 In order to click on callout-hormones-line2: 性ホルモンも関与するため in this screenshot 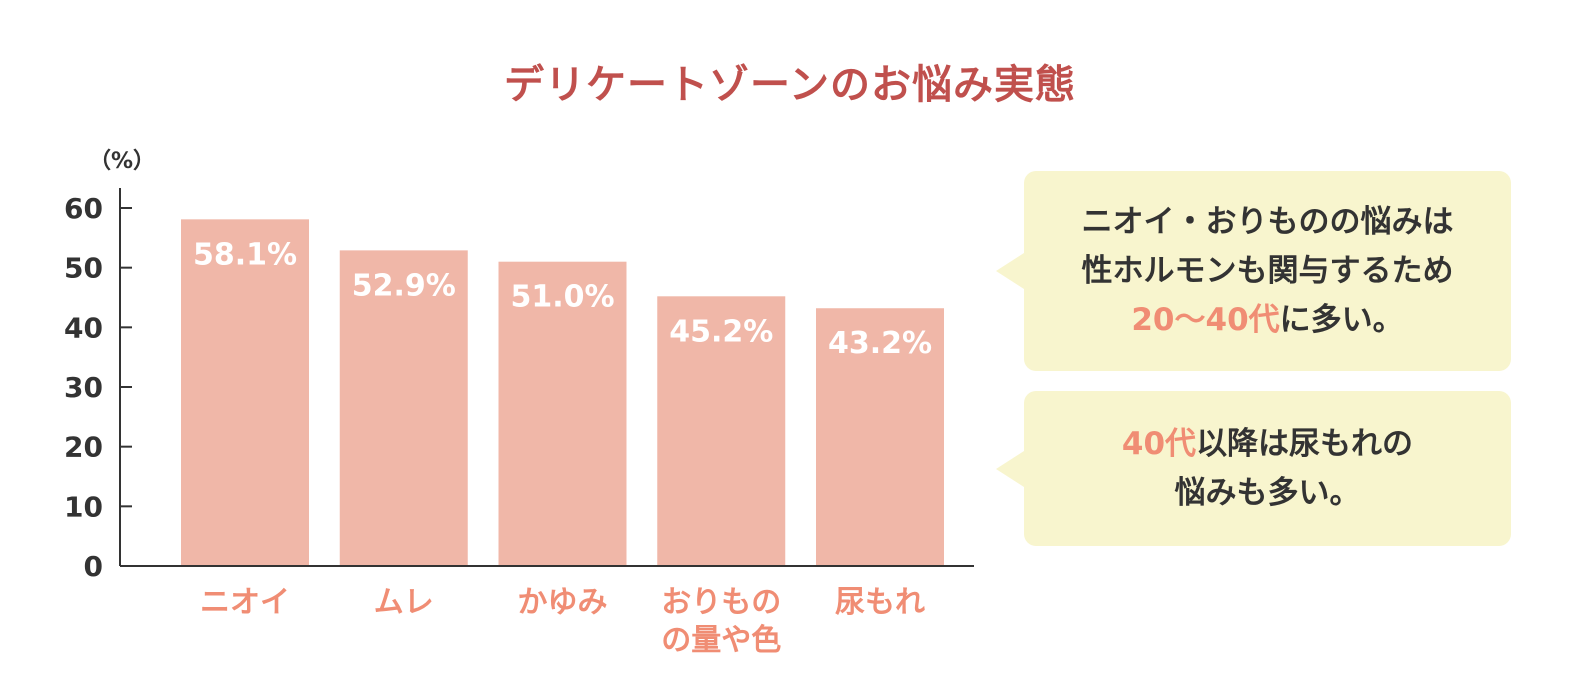, I will do `click(1267, 270)`.